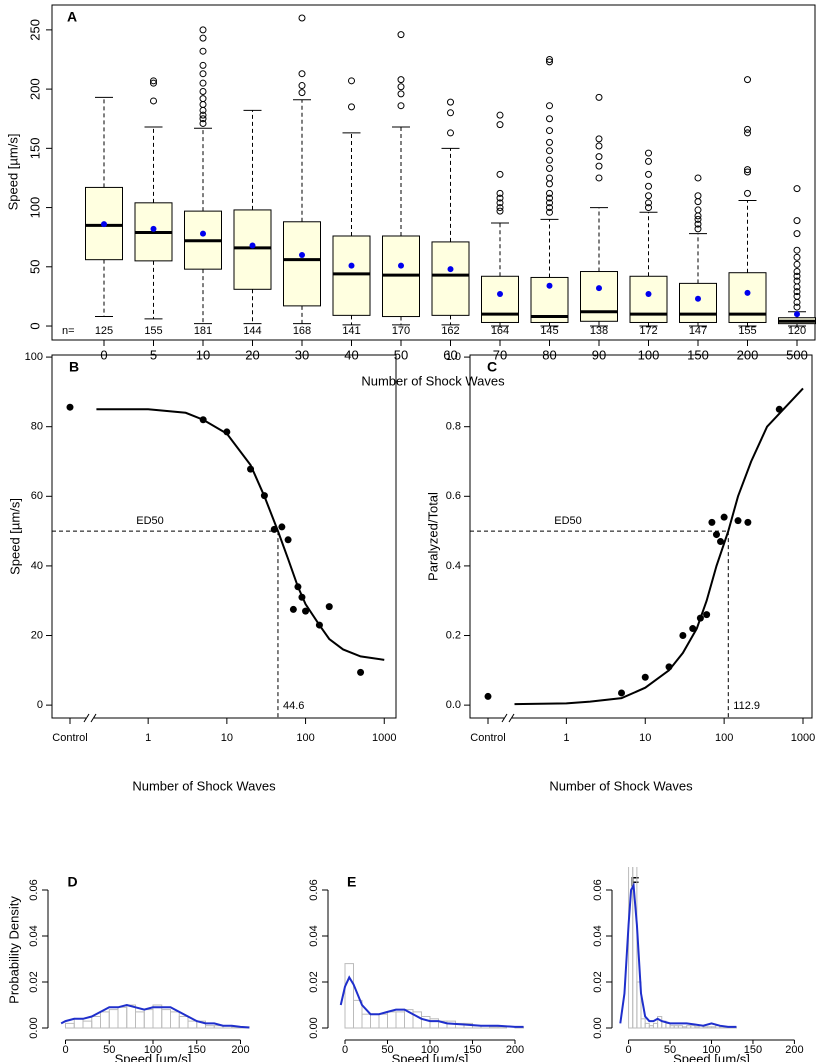 The width and height of the screenshot is (825, 1062). Describe the element at coordinates (450, 354) in the screenshot. I see `x-tick-label: 60` at that location.